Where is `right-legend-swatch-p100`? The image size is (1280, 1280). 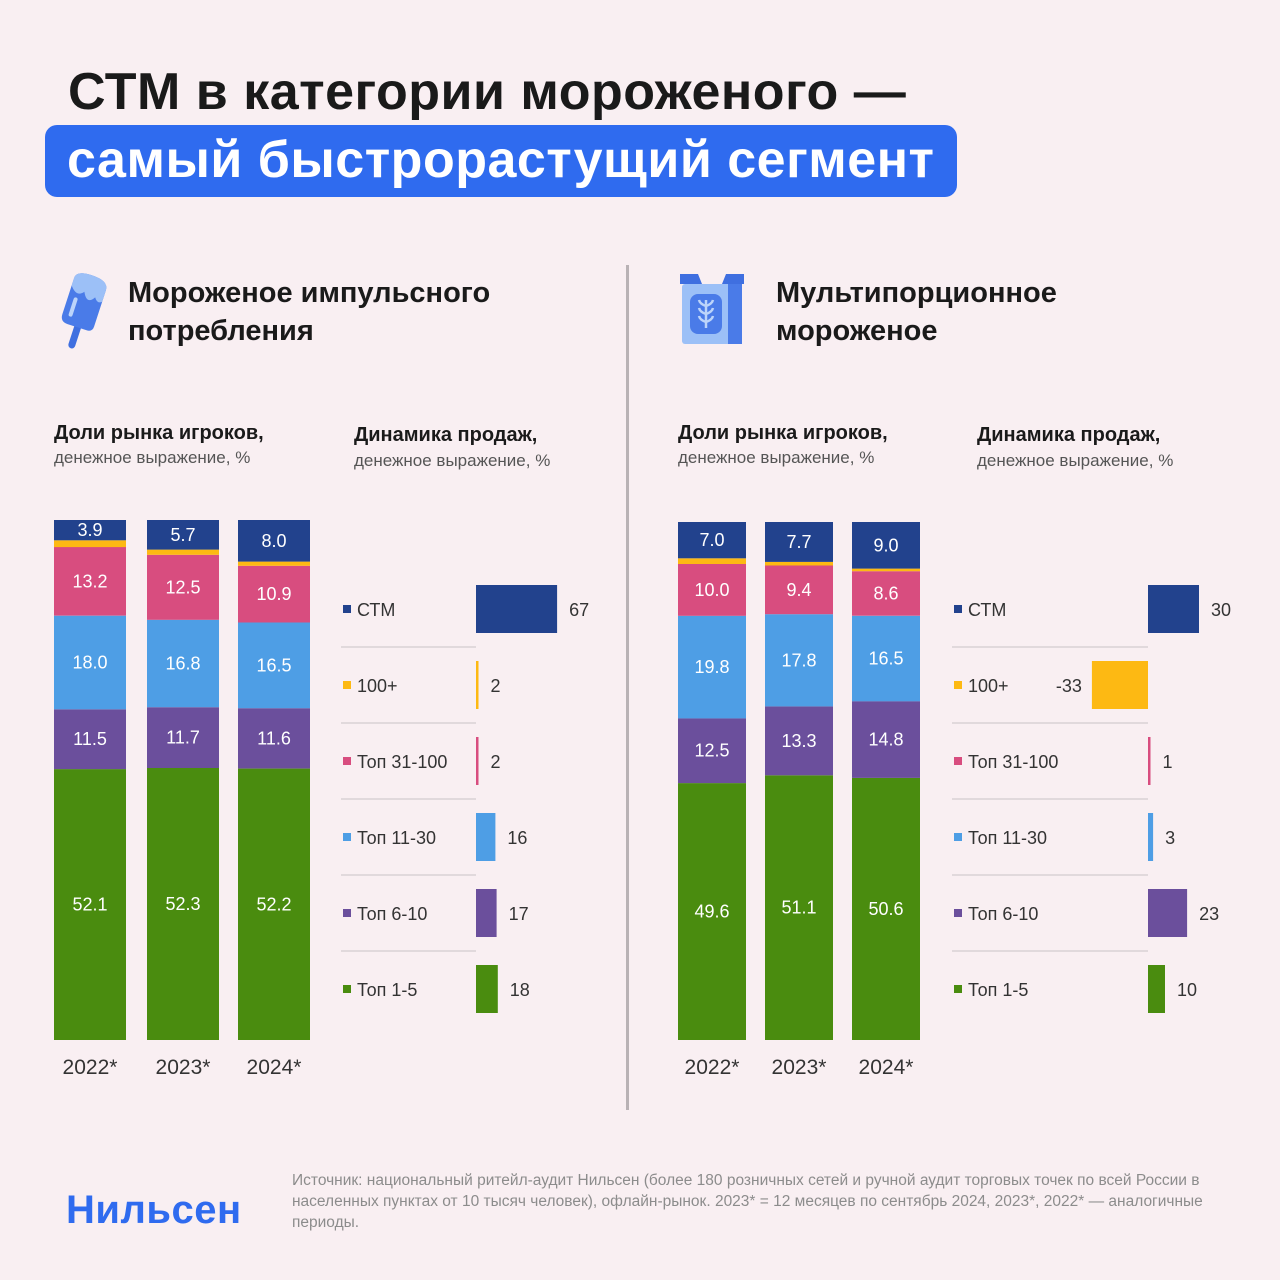
right-legend-swatch-p100 is located at coordinates (958, 685).